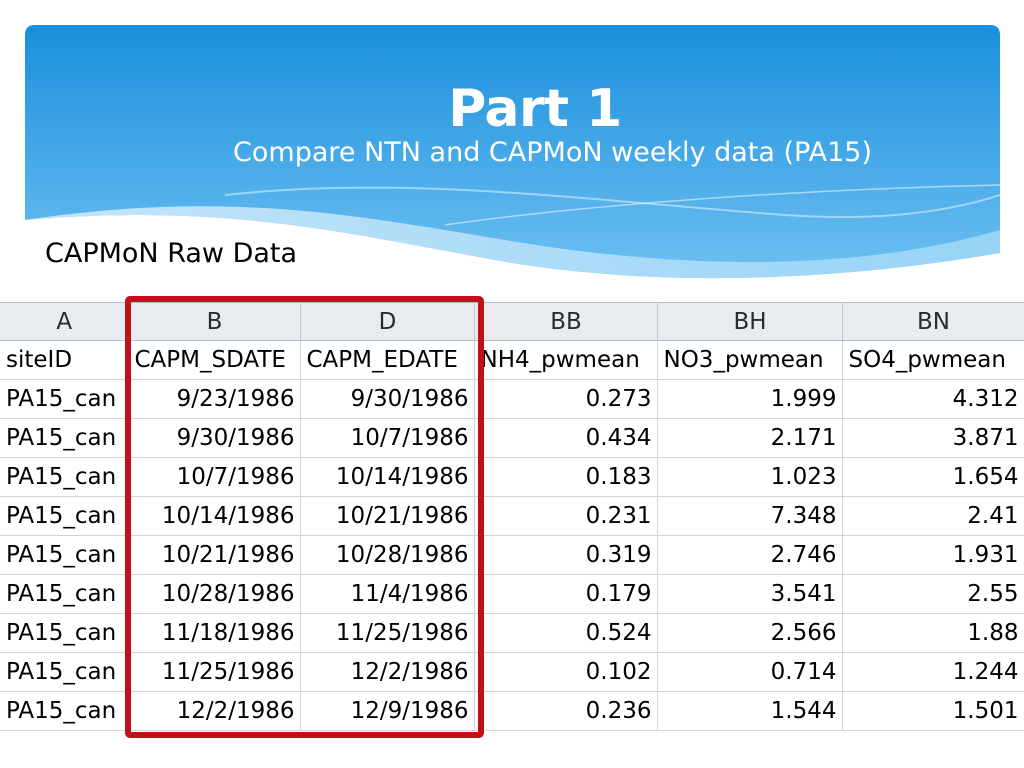 Image resolution: width=1024 pixels, height=768 pixels. I want to click on so4-cell: 4.312, so click(933, 399).